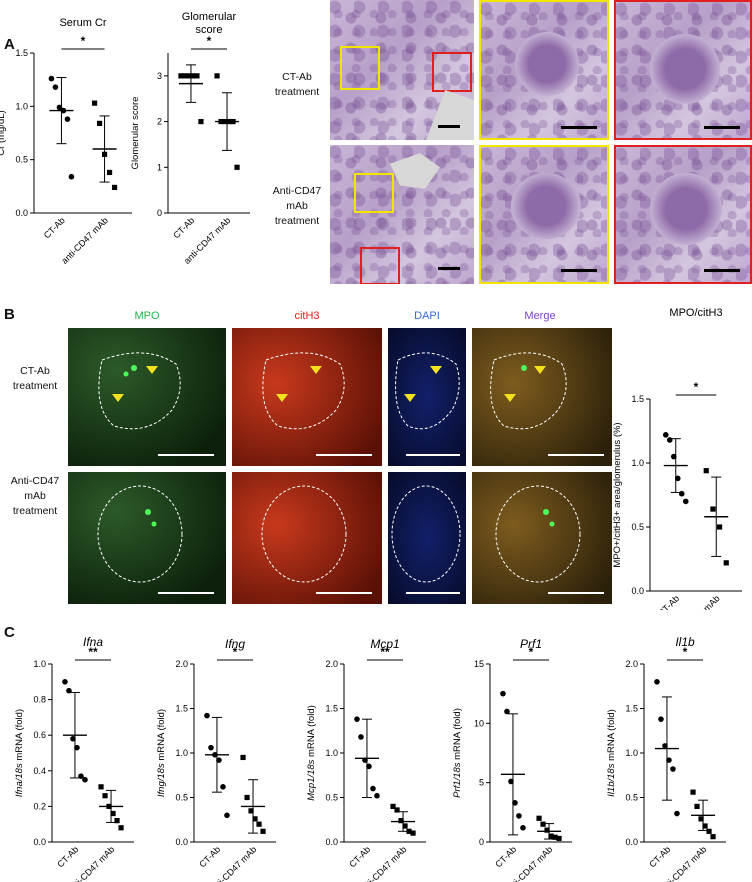 This screenshot has width=752, height=882. Describe the element at coordinates (297, 191) in the screenshot. I see `row-label-cd47-line1: Anti-CD47` at that location.